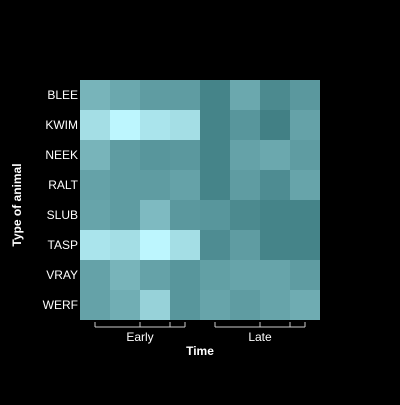 The width and height of the screenshot is (400, 405). I want to click on row-label-vray: VRAY, so click(62, 275).